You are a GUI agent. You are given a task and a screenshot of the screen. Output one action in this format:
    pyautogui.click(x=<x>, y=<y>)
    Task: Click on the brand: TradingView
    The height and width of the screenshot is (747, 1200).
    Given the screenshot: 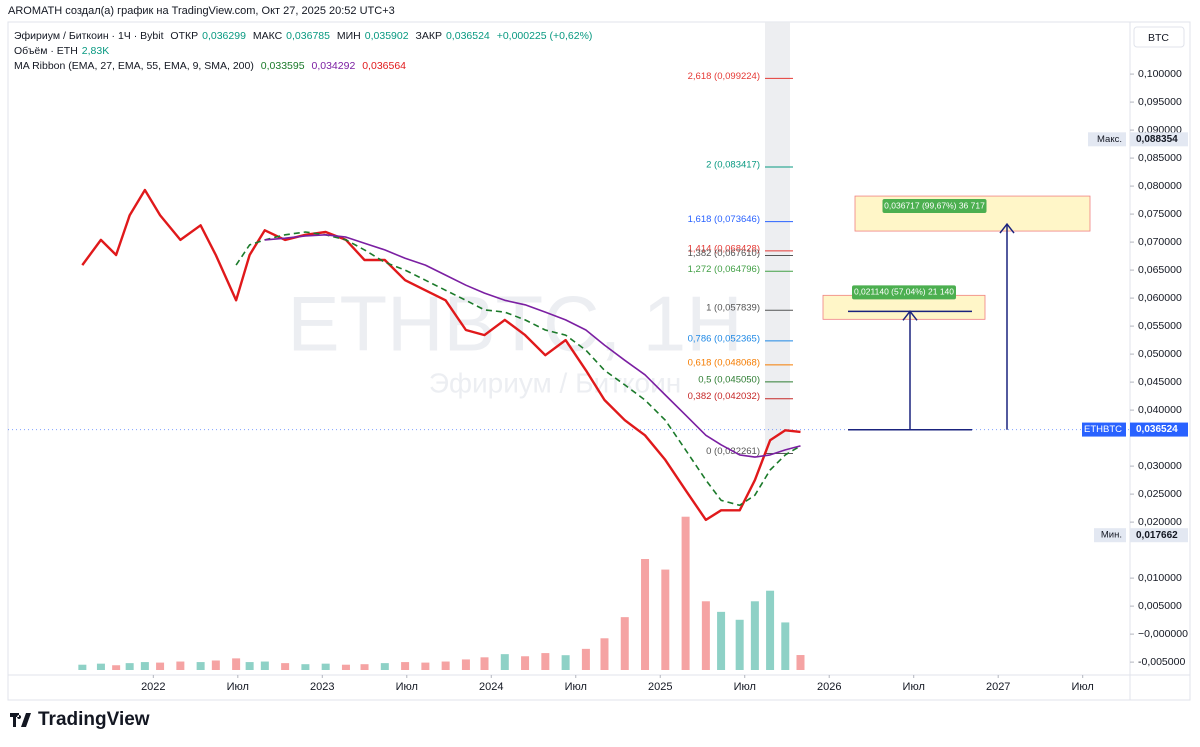 What is the action you would take?
    pyautogui.click(x=94, y=719)
    